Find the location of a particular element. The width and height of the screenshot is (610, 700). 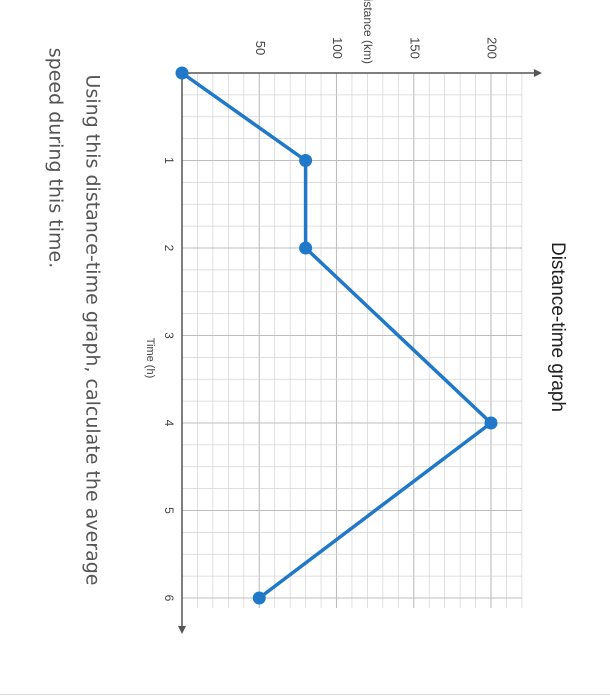

time-tick-label: 4 is located at coordinates (169, 423).